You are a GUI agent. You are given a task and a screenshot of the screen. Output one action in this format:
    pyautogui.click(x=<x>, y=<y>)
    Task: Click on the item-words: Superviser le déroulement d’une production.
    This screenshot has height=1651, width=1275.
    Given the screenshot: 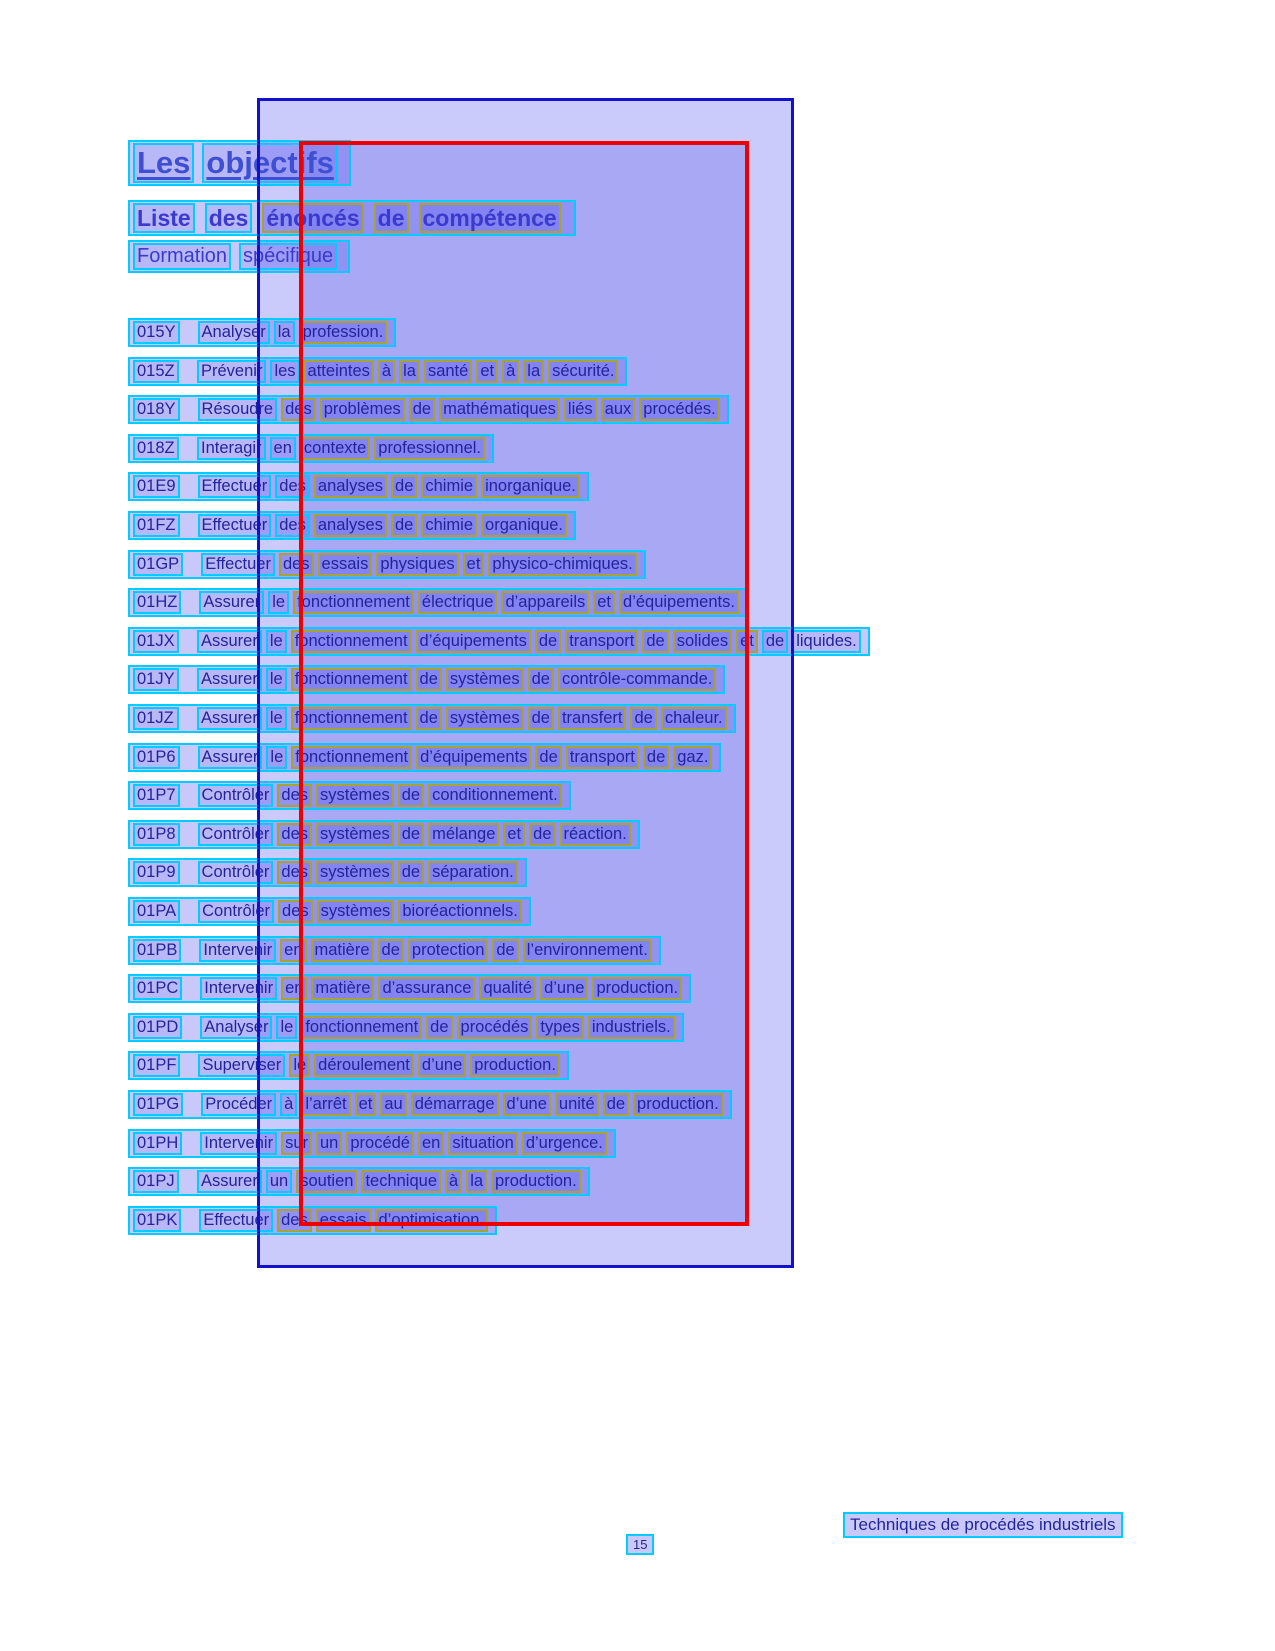 What is the action you would take?
    pyautogui.click(x=380, y=1066)
    